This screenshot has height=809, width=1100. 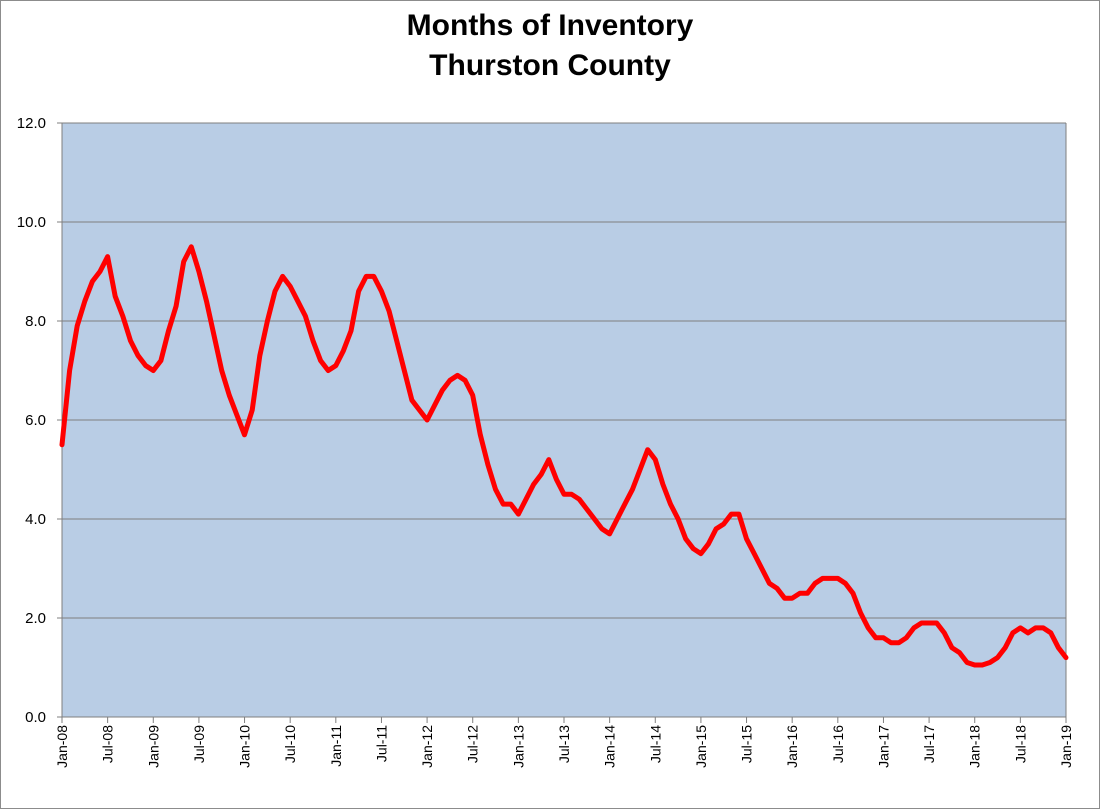 What do you see at coordinates (336, 746) in the screenshot?
I see `x-tick-label: Jan-11` at bounding box center [336, 746].